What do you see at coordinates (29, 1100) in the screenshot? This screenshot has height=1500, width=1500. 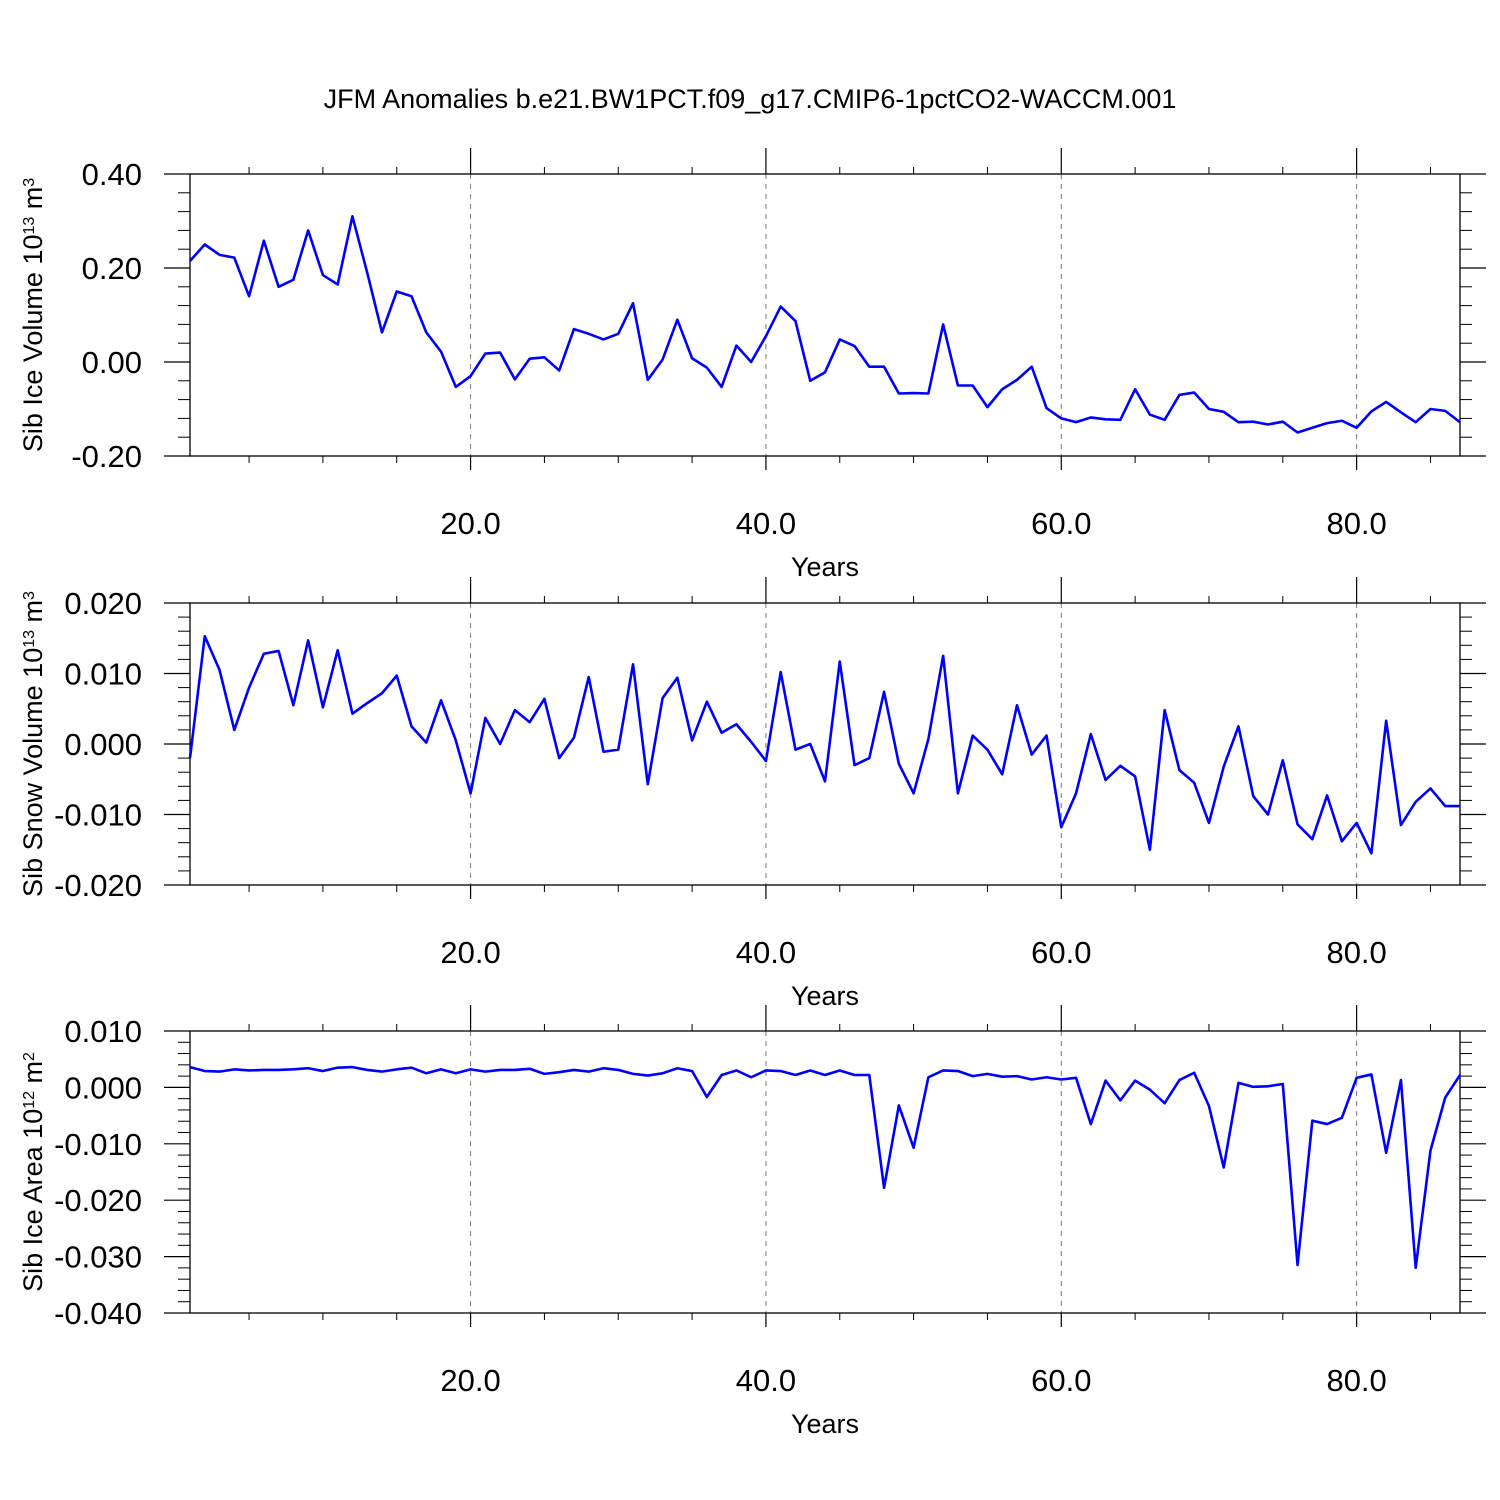 I see `y-axis-title-exponent: 12` at bounding box center [29, 1100].